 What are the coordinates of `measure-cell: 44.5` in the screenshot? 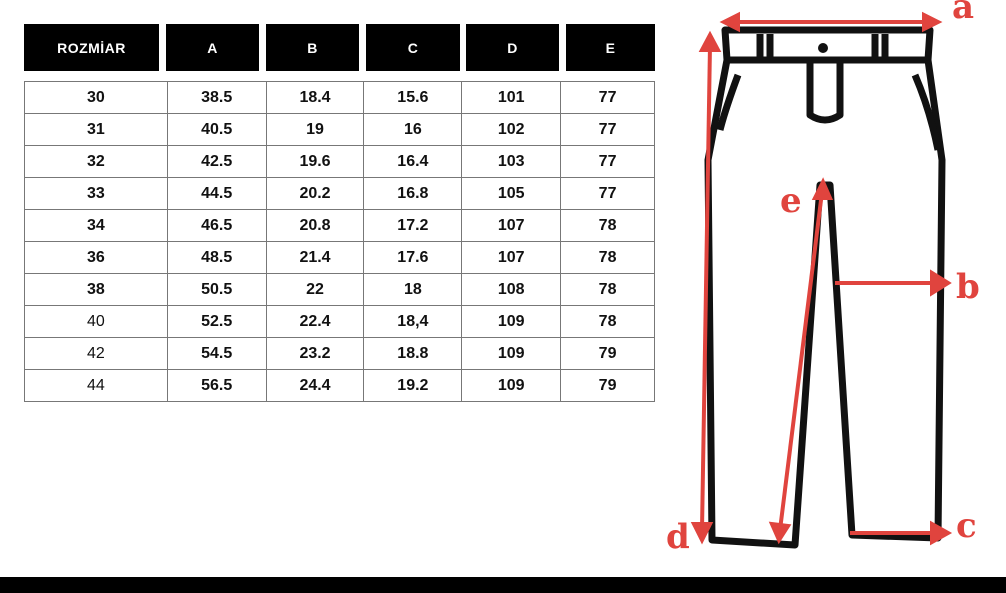 It's located at (216, 193).